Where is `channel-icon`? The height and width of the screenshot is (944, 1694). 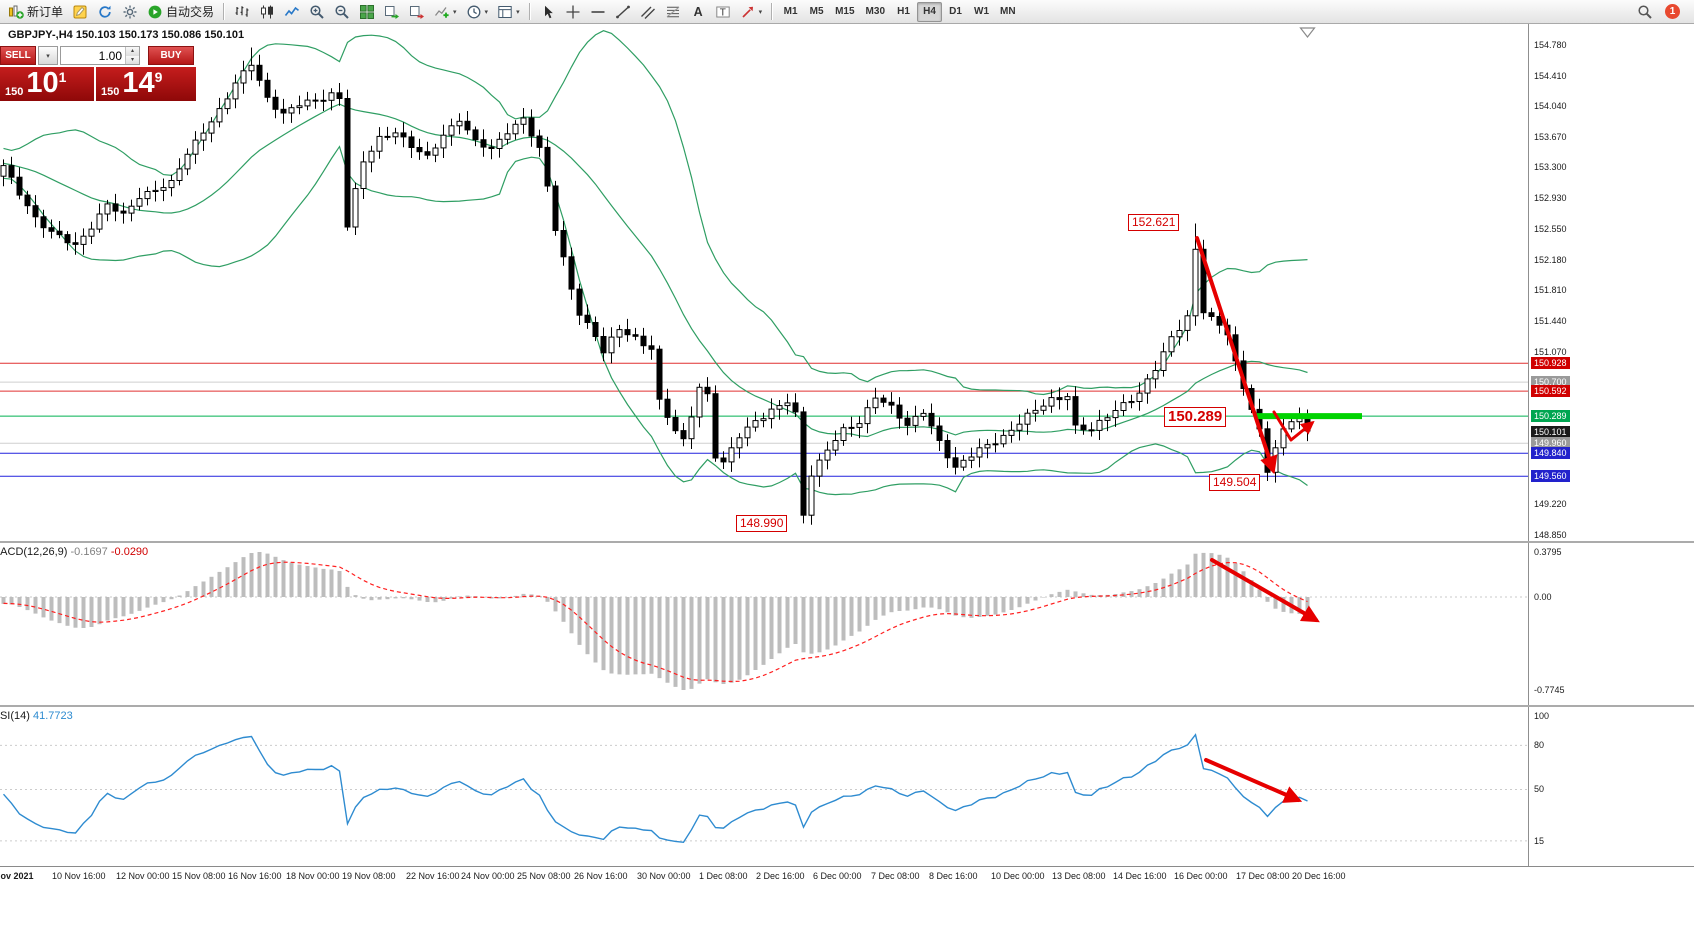
channel-icon is located at coordinates (648, 12).